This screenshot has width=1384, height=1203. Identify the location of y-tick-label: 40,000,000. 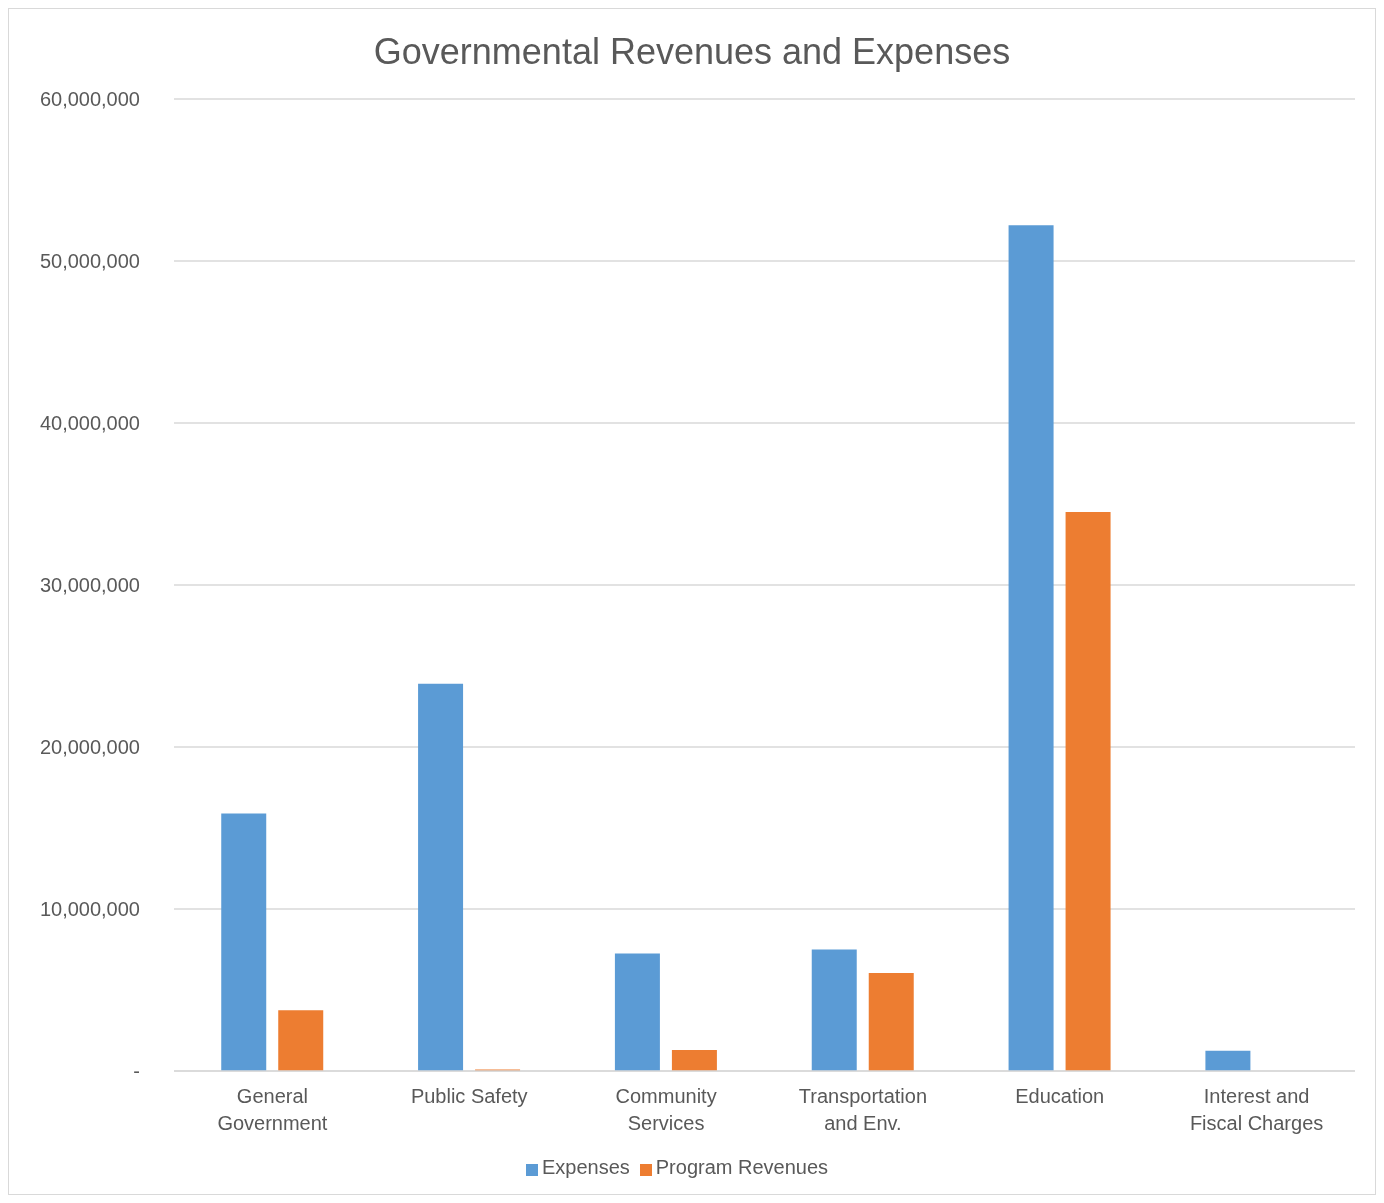
(89, 423).